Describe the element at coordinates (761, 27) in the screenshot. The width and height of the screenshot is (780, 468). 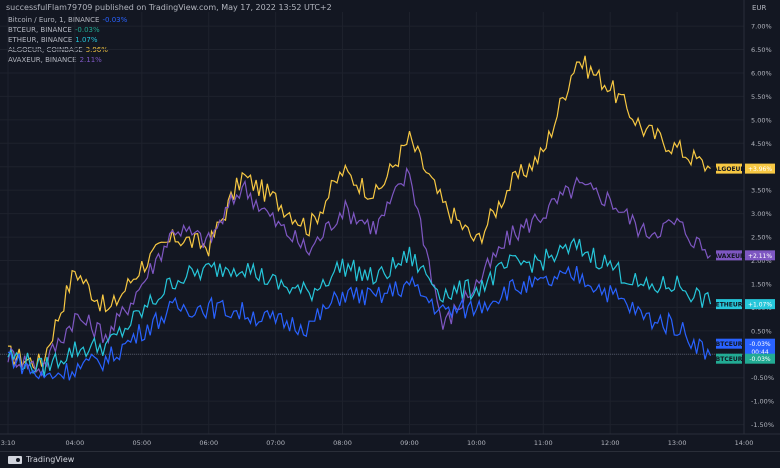
I see `y-tick-label: 7.00%` at that location.